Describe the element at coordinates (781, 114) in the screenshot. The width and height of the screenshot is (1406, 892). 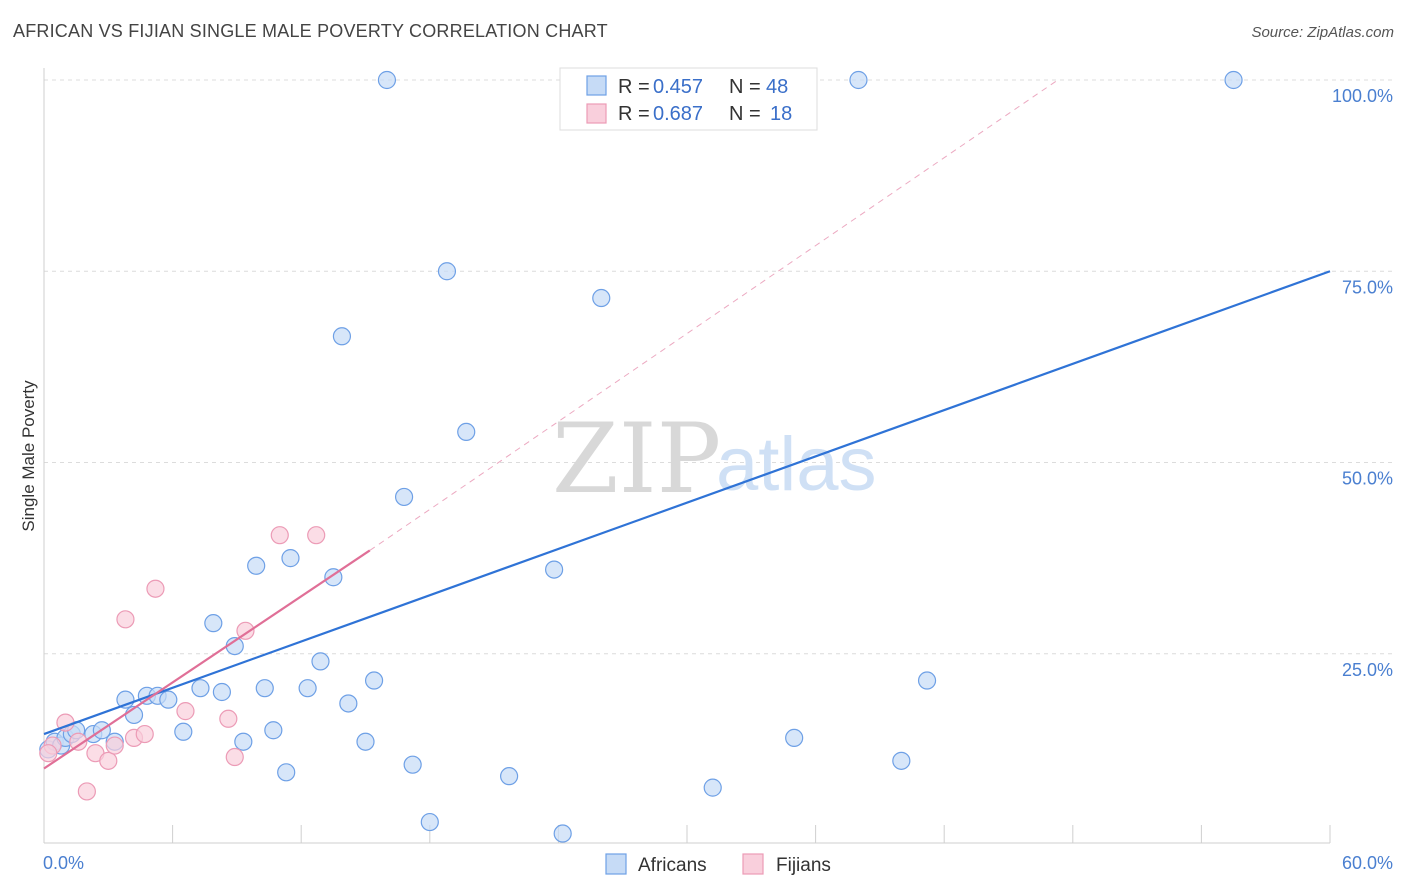
I see `legend-n-value-fijians: 18` at that location.